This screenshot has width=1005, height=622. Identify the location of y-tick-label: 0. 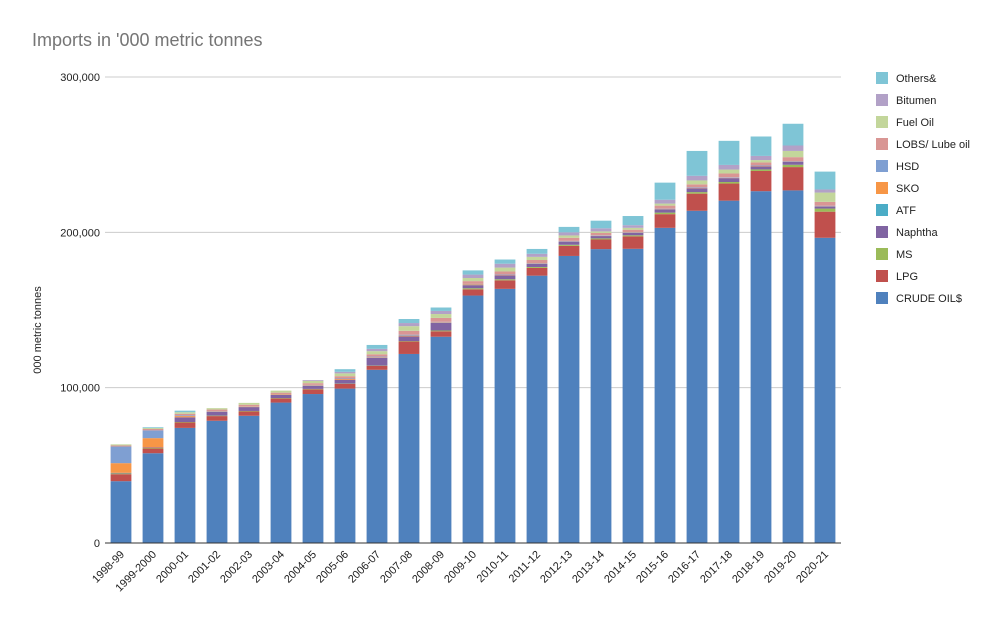
(97, 544).